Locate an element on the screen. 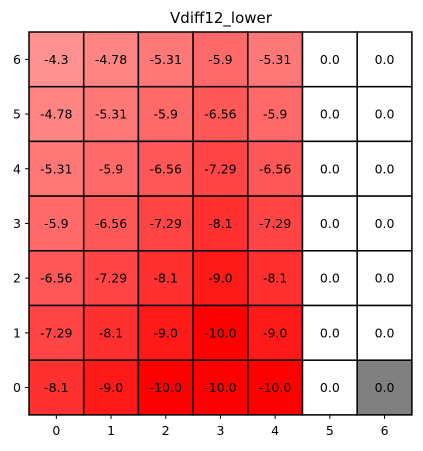 The width and height of the screenshot is (423, 451). y-tick-label: 4 is located at coordinates (17, 168).